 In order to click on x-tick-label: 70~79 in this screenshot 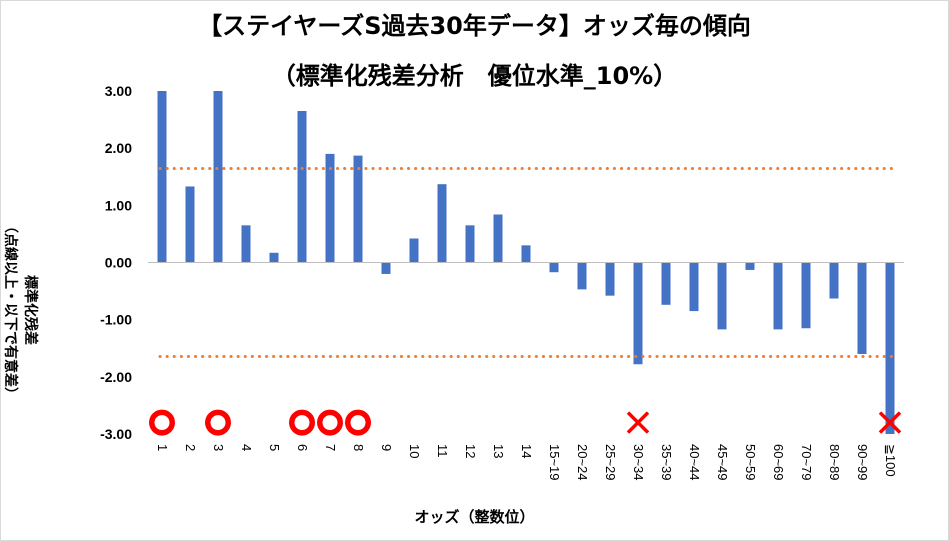, I will do `click(806, 462)`.